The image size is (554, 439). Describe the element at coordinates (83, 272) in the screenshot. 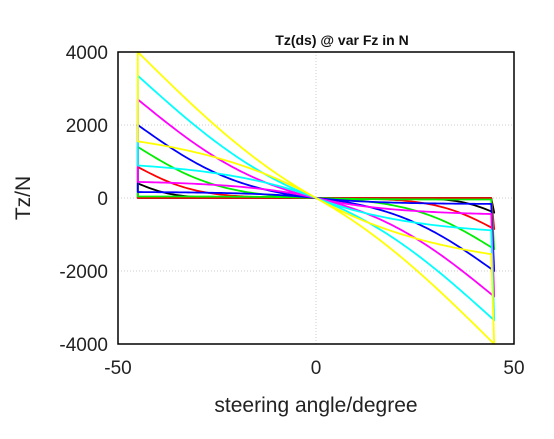

I see `y-tick-minus-2000: -2000` at that location.